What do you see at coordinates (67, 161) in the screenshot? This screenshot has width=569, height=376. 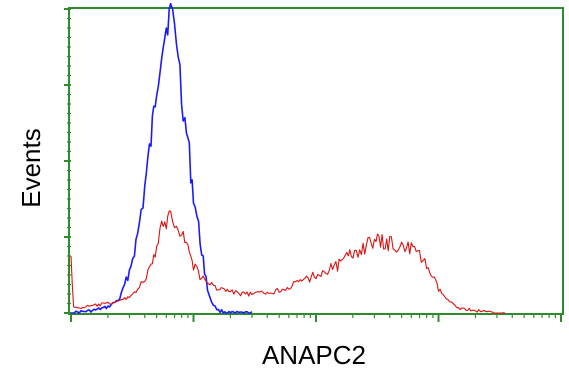 I see `y-axis-ticks` at bounding box center [67, 161].